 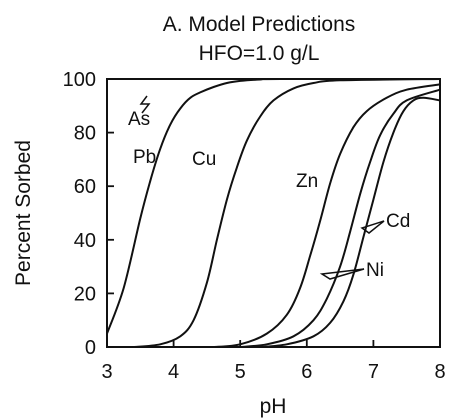 I want to click on cd-pointer-arrow, so click(x=372, y=227).